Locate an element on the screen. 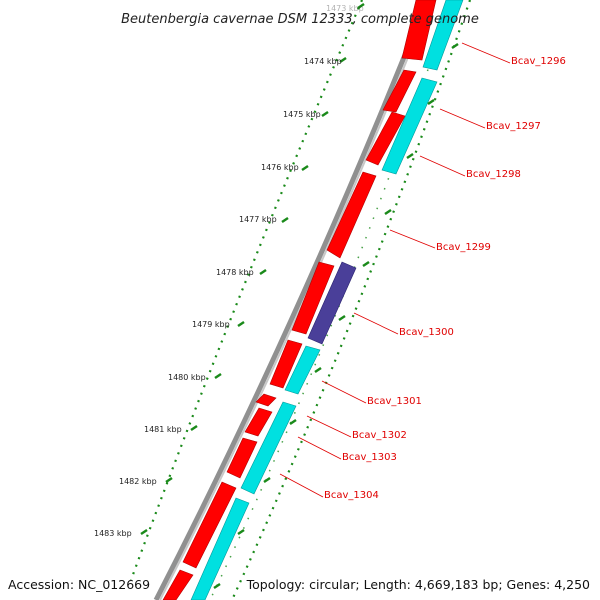 This screenshot has height=600, width=600. gene-label-bcav-1298: Bcav_1298 is located at coordinates (493, 174).